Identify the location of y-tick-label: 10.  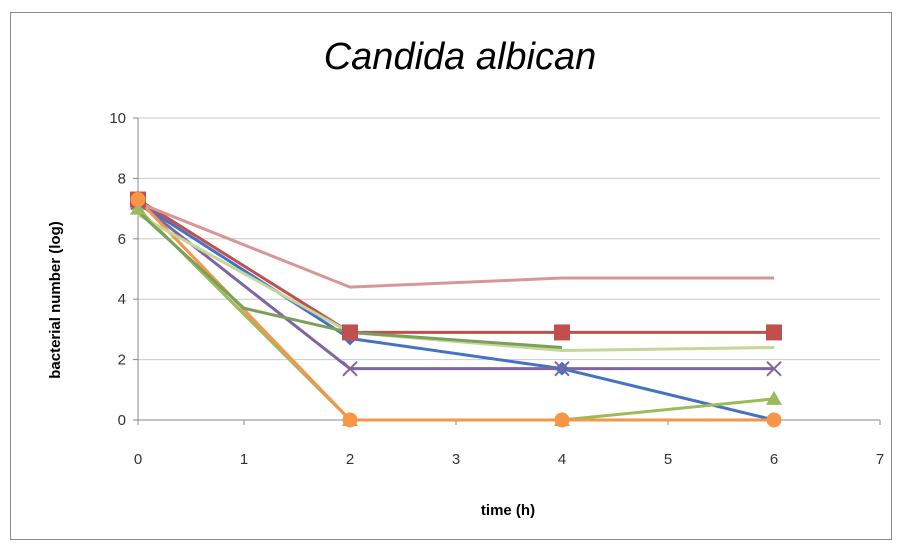
(117, 118).